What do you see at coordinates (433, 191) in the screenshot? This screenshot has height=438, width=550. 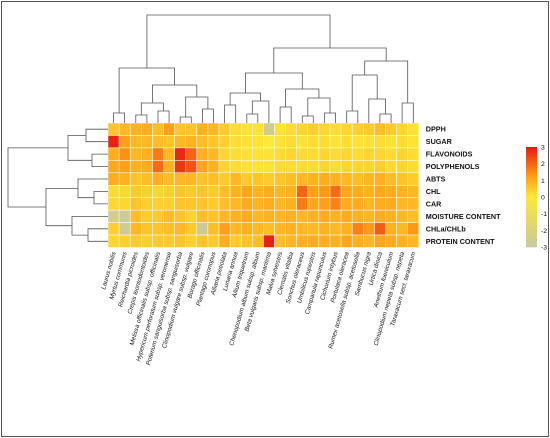 I see `row-label: CHL` at bounding box center [433, 191].